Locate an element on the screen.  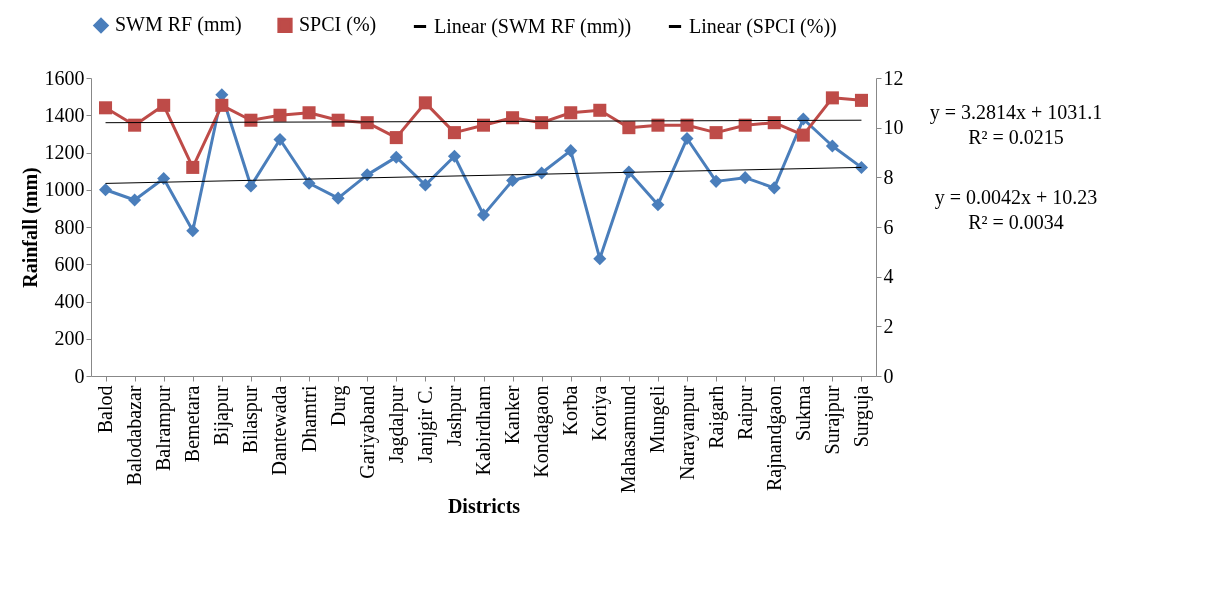
x-tick-label: Surguja is located at coordinates (861, 416).